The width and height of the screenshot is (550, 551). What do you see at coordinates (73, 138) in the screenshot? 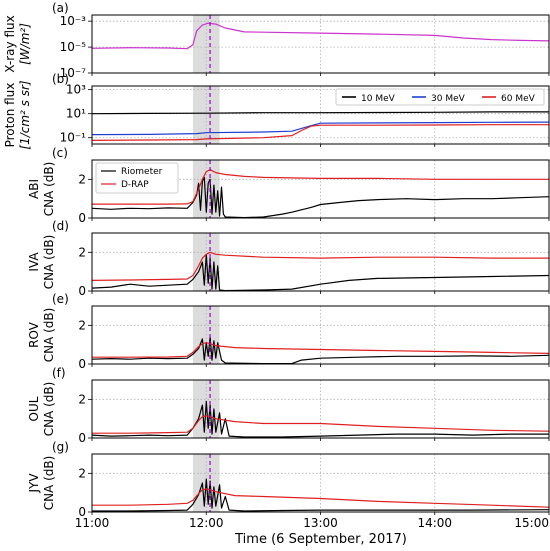
I see `y-tick-label: 10⁻¹` at bounding box center [73, 138].